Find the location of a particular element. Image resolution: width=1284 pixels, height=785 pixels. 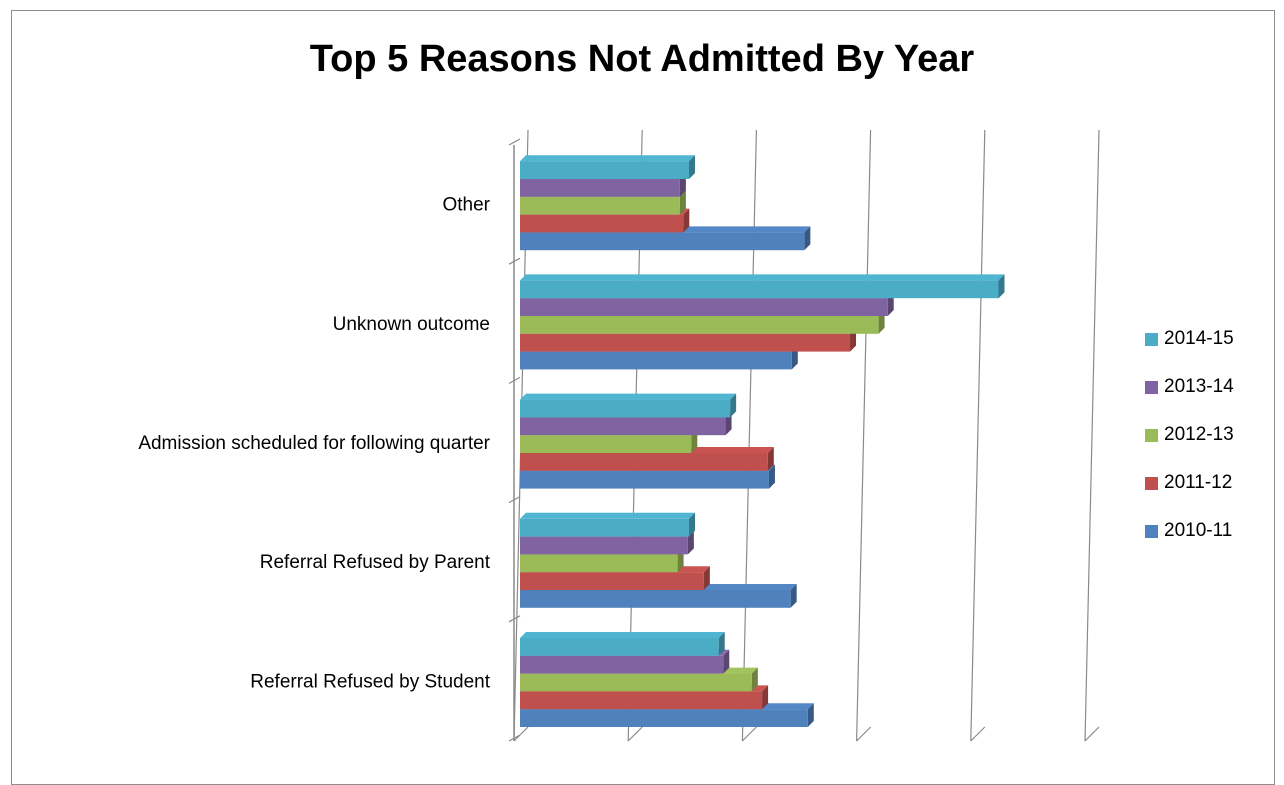

legend-label: 2013-14 is located at coordinates (1199, 386).